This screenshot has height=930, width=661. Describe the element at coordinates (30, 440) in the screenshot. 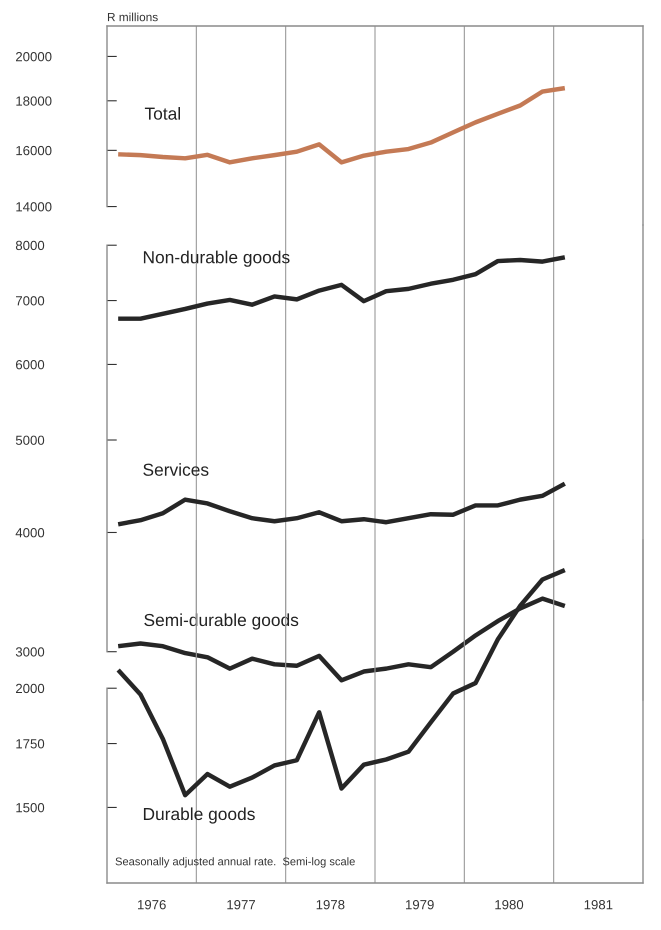

I see `y-tick-label: 5000` at that location.